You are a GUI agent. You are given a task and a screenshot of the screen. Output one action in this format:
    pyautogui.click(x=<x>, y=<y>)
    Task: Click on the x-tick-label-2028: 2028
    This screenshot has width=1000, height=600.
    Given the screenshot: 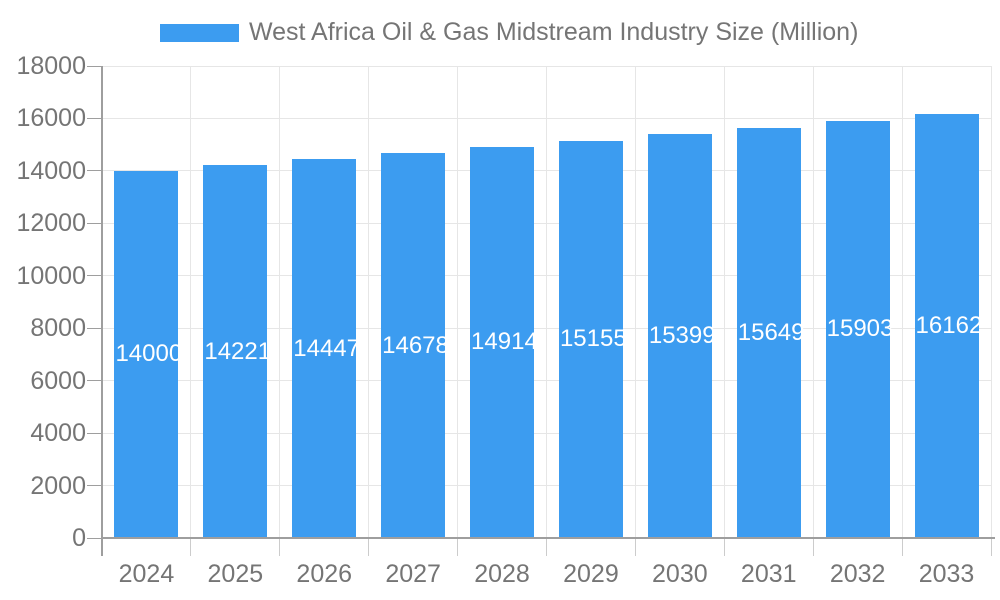 What is the action you would take?
    pyautogui.click(x=502, y=574)
    